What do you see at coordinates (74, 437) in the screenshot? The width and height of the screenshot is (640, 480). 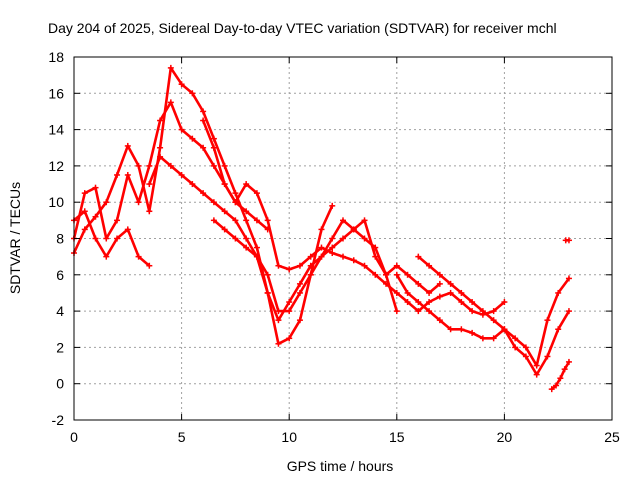 I see `x-tick-label: 0` at bounding box center [74, 437].